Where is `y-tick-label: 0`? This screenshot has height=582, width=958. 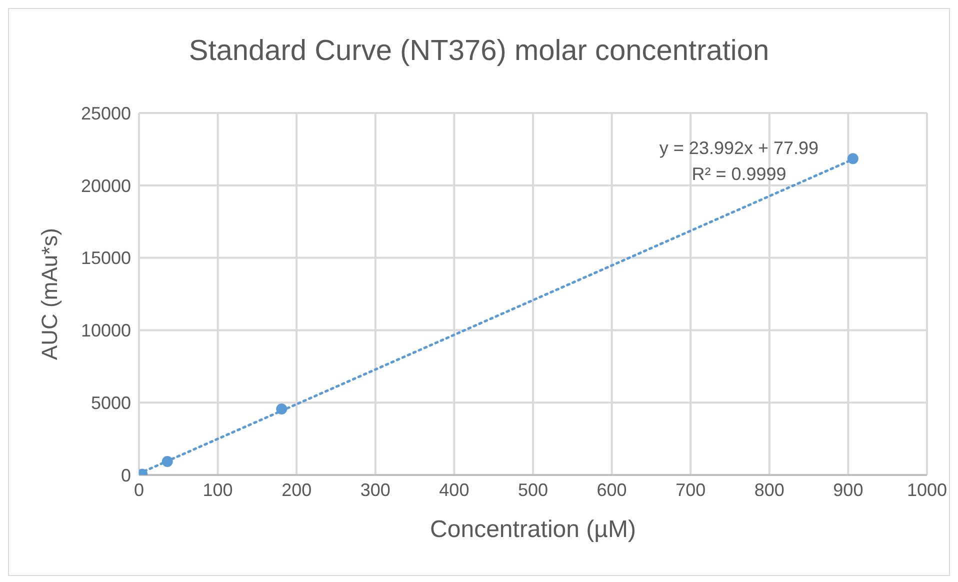 y-tick-label: 0 is located at coordinates (125, 475).